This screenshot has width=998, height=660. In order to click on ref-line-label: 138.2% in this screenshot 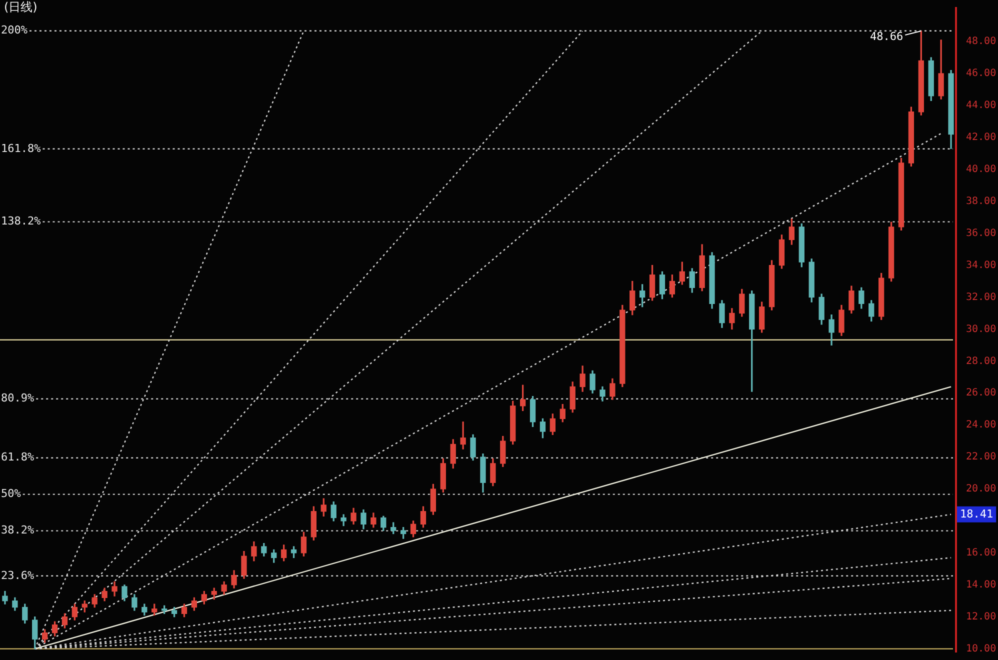, I will do `click(21, 221)`.